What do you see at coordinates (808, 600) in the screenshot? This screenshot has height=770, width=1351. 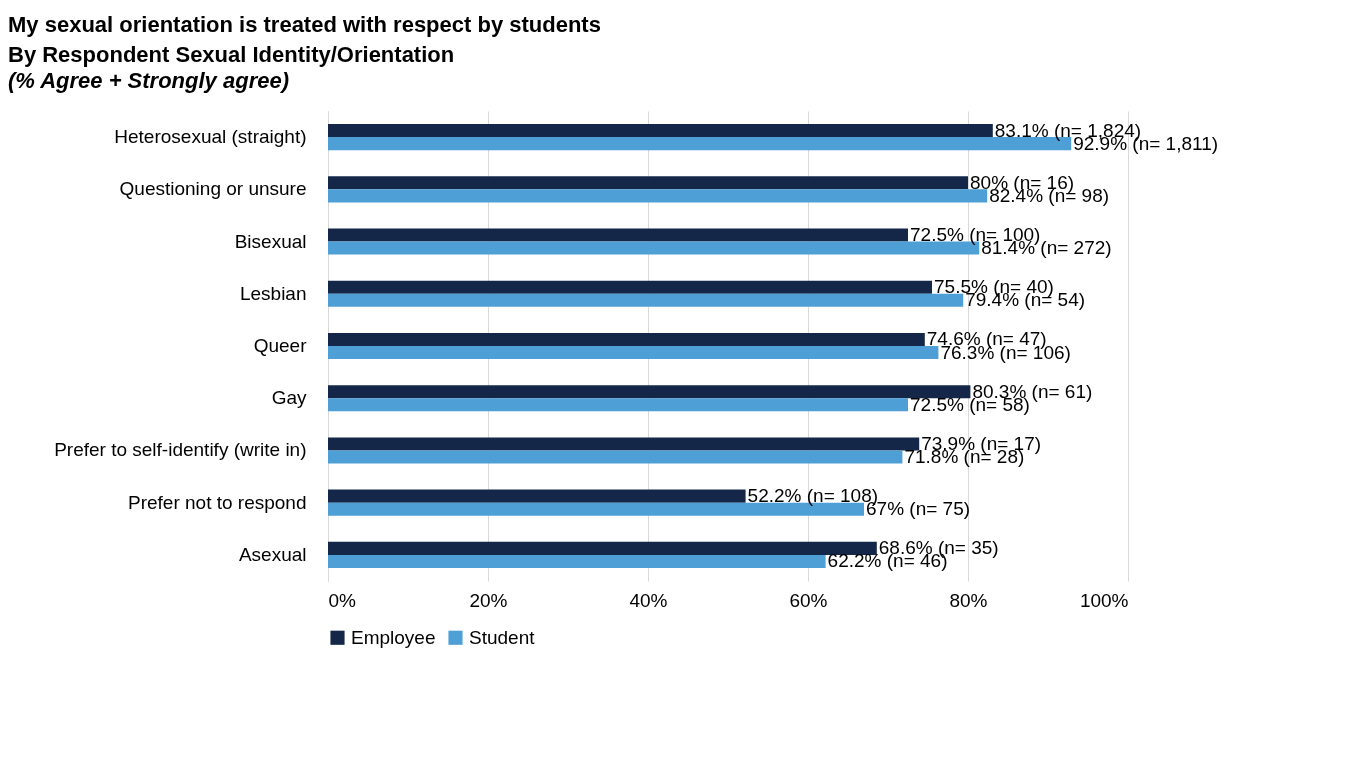 I see `x-tick-label: 60%` at bounding box center [808, 600].